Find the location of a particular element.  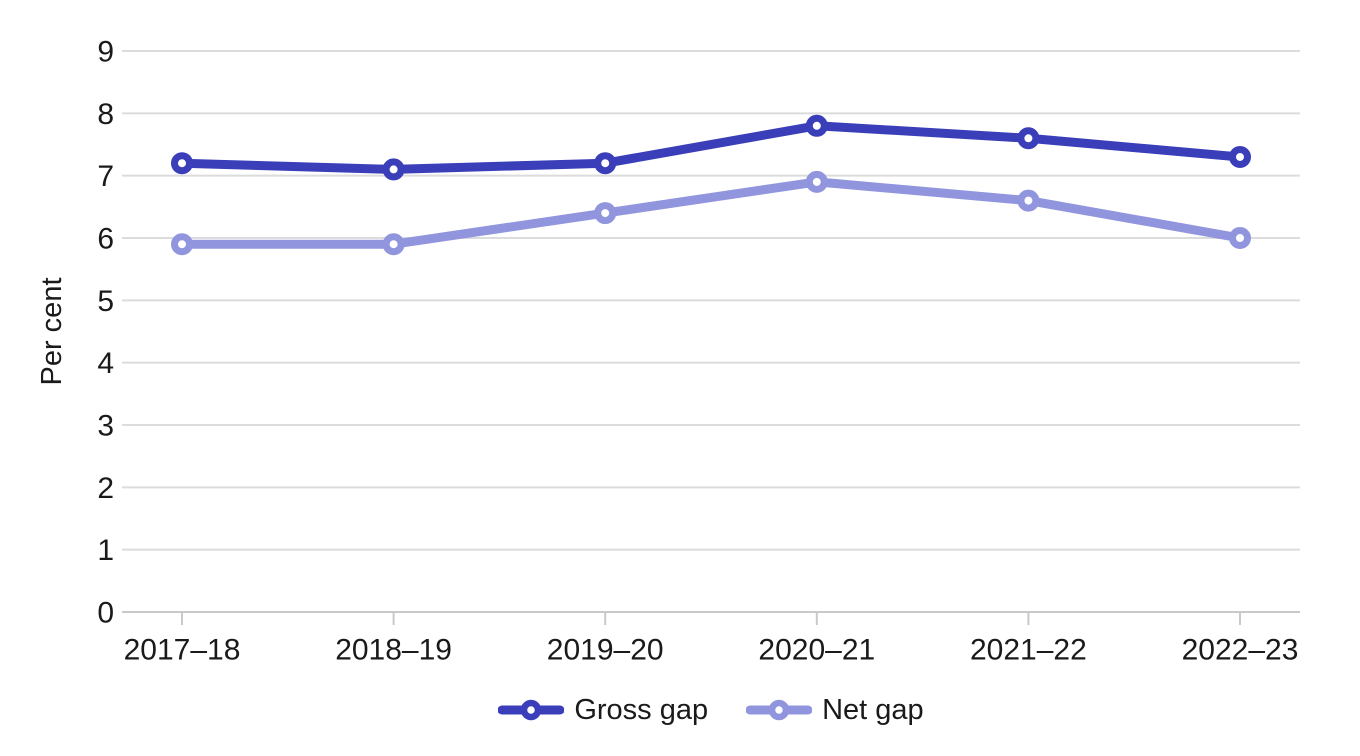

y-axis-title: Per cent is located at coordinates (52, 332).